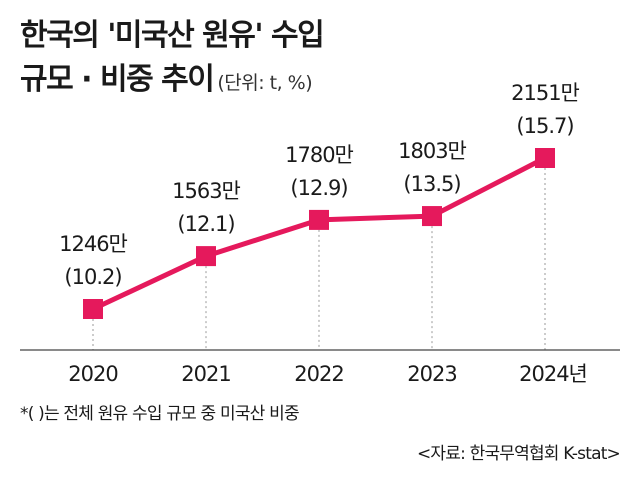 This screenshot has height=481, width=640. What do you see at coordinates (92, 374) in the screenshot?
I see `x-tick-label: 2020` at bounding box center [92, 374].